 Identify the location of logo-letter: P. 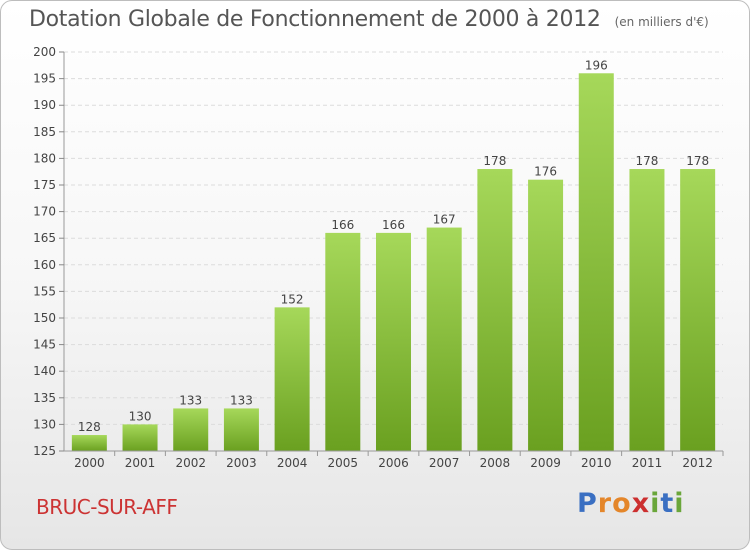
(587, 503).